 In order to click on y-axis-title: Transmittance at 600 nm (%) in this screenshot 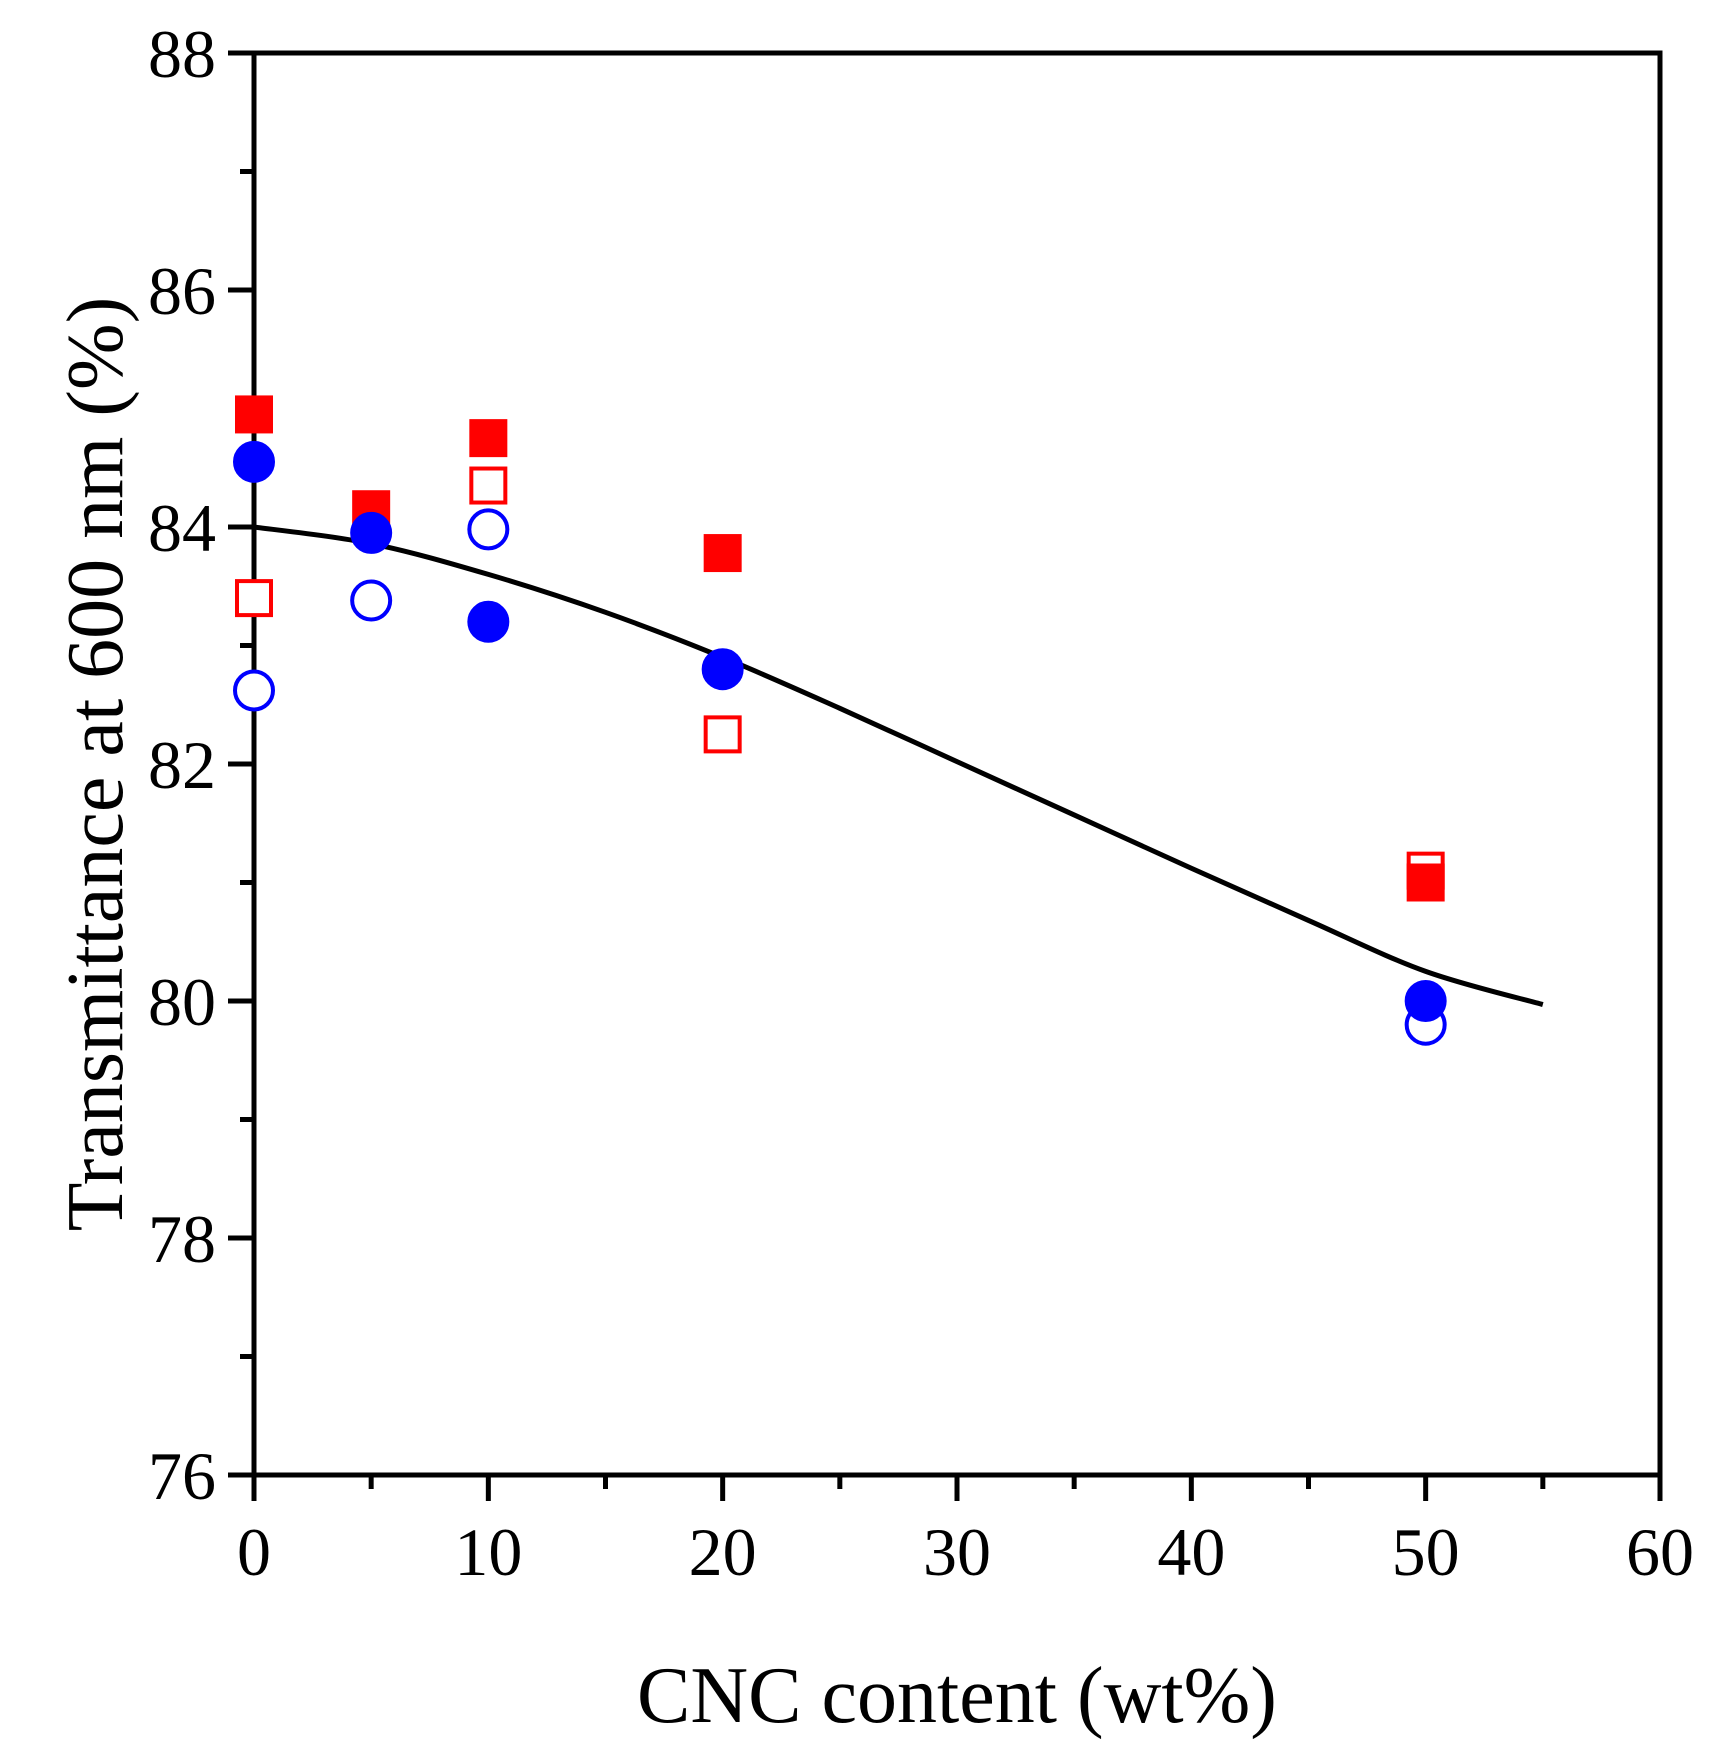, I will do `click(96, 764)`.